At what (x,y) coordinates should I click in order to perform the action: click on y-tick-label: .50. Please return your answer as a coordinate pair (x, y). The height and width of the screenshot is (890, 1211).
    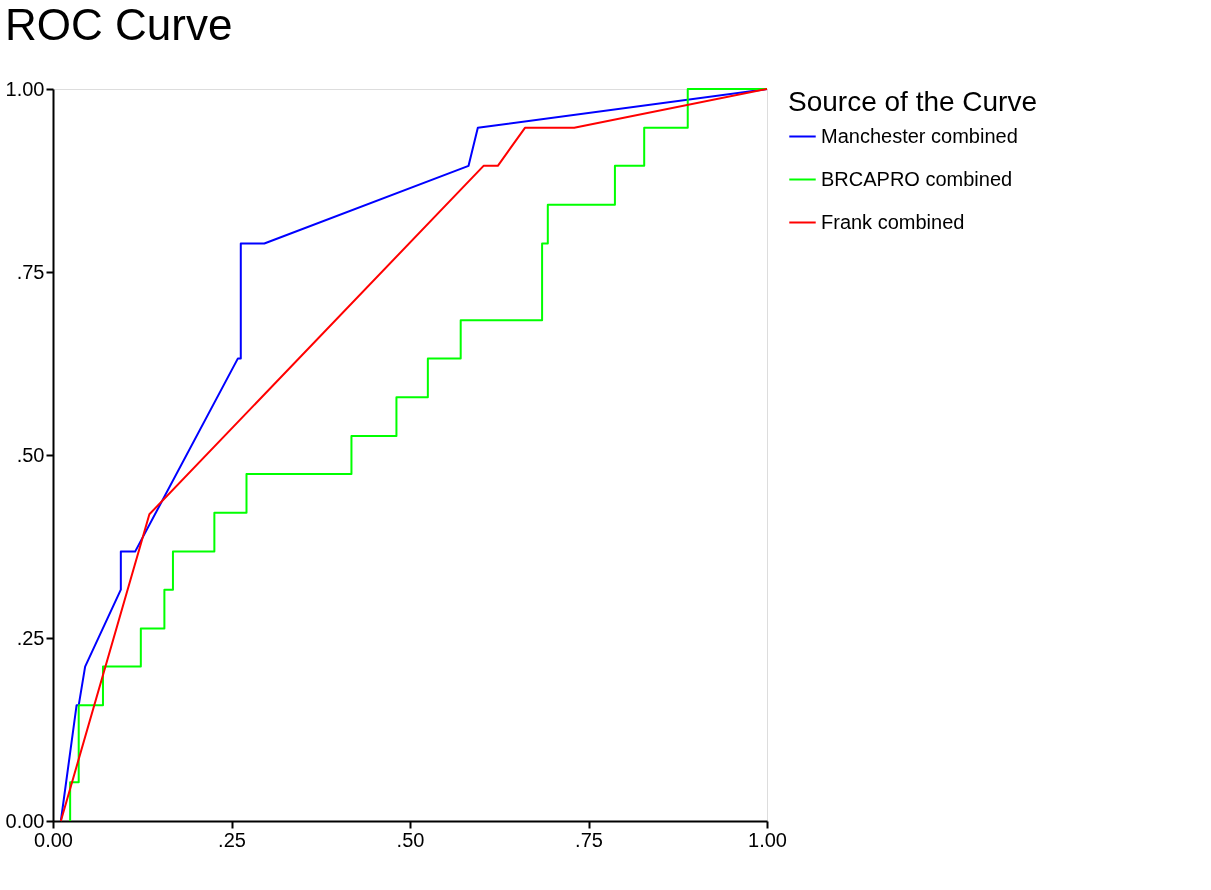
    Looking at the image, I should click on (30, 454).